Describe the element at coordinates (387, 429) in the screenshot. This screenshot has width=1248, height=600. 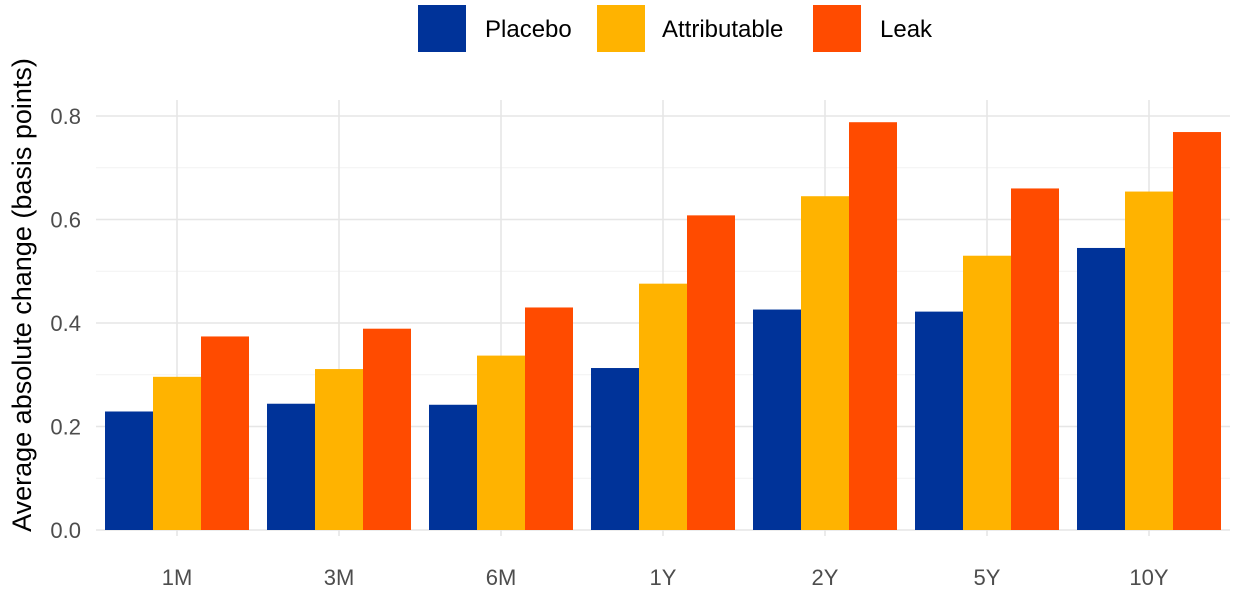
I see `bar-leak-3m` at that location.